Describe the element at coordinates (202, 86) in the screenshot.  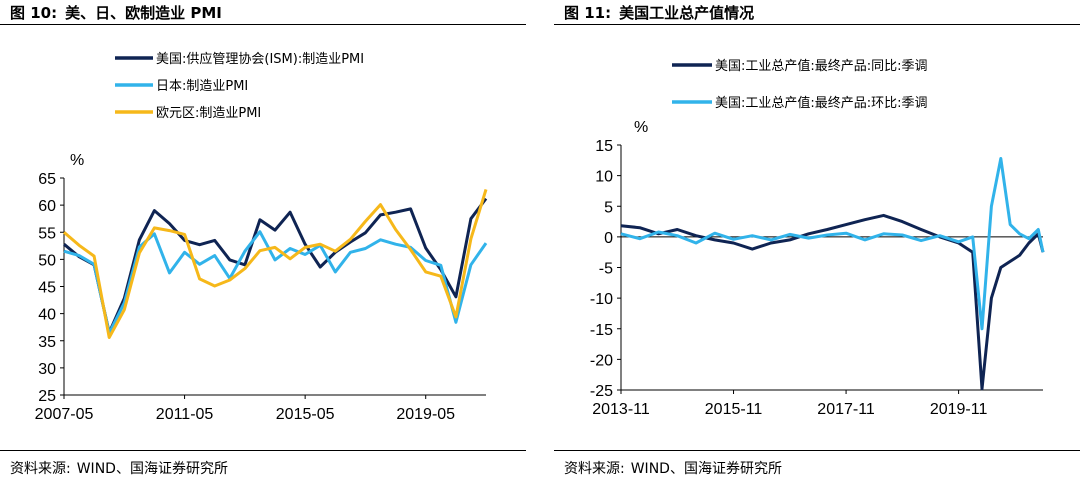
I see `legend-label-japan: 日本:制造业PMI` at that location.